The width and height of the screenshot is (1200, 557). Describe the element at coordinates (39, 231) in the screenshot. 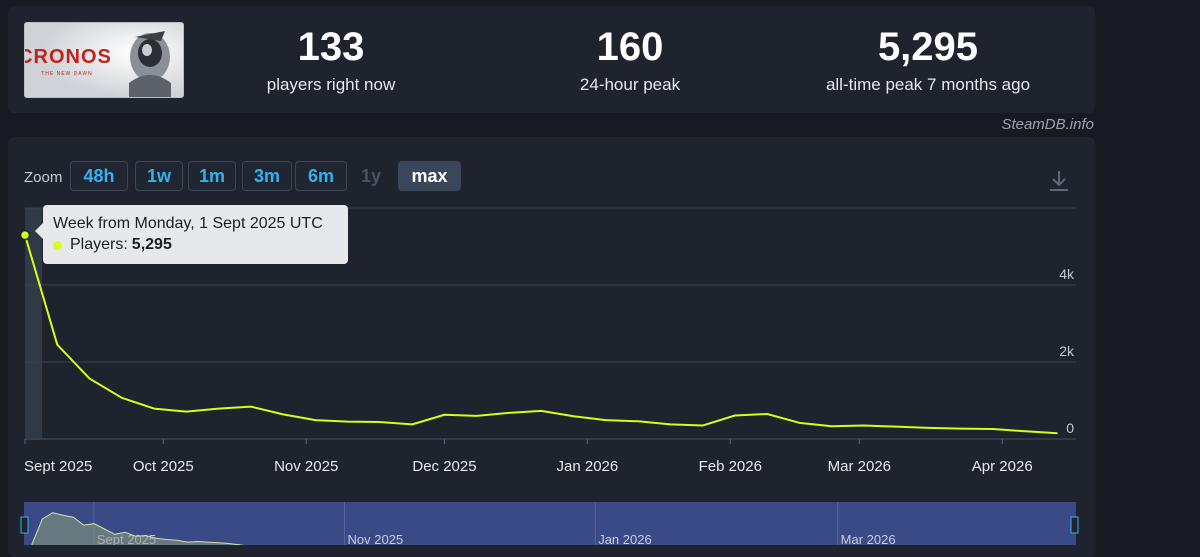

I see `tooltip-arrow` at that location.